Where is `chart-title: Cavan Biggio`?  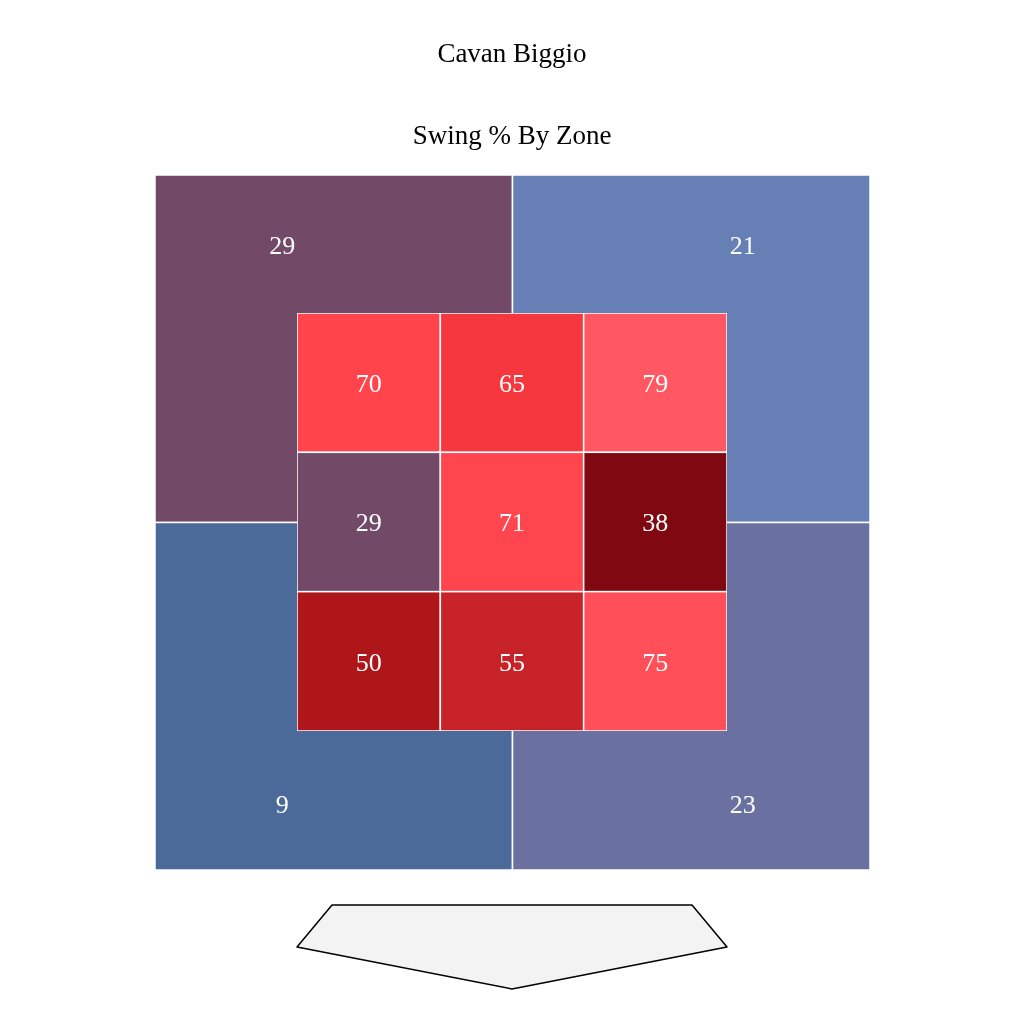
chart-title: Cavan Biggio is located at coordinates (512, 53).